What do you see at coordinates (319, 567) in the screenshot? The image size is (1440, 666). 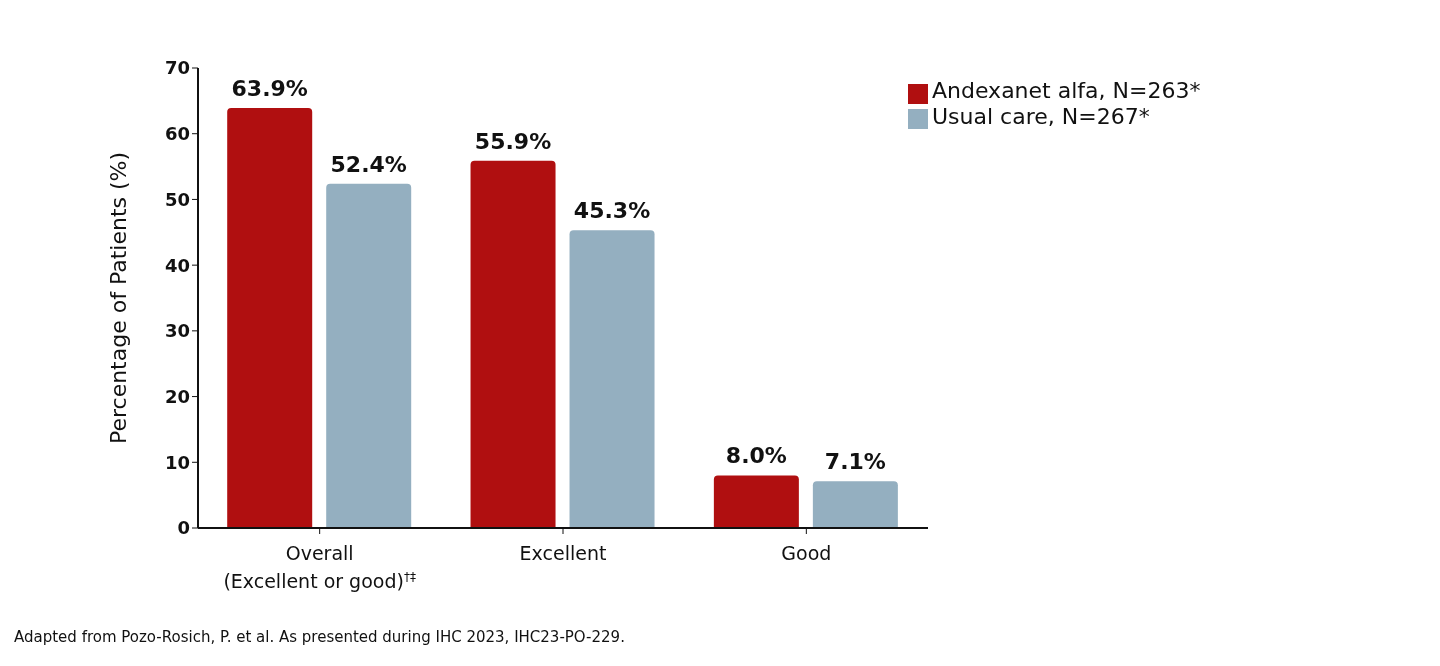 I see `x-tick-label: Overall (Excellent or good)$^{†‡}$` at bounding box center [319, 567].